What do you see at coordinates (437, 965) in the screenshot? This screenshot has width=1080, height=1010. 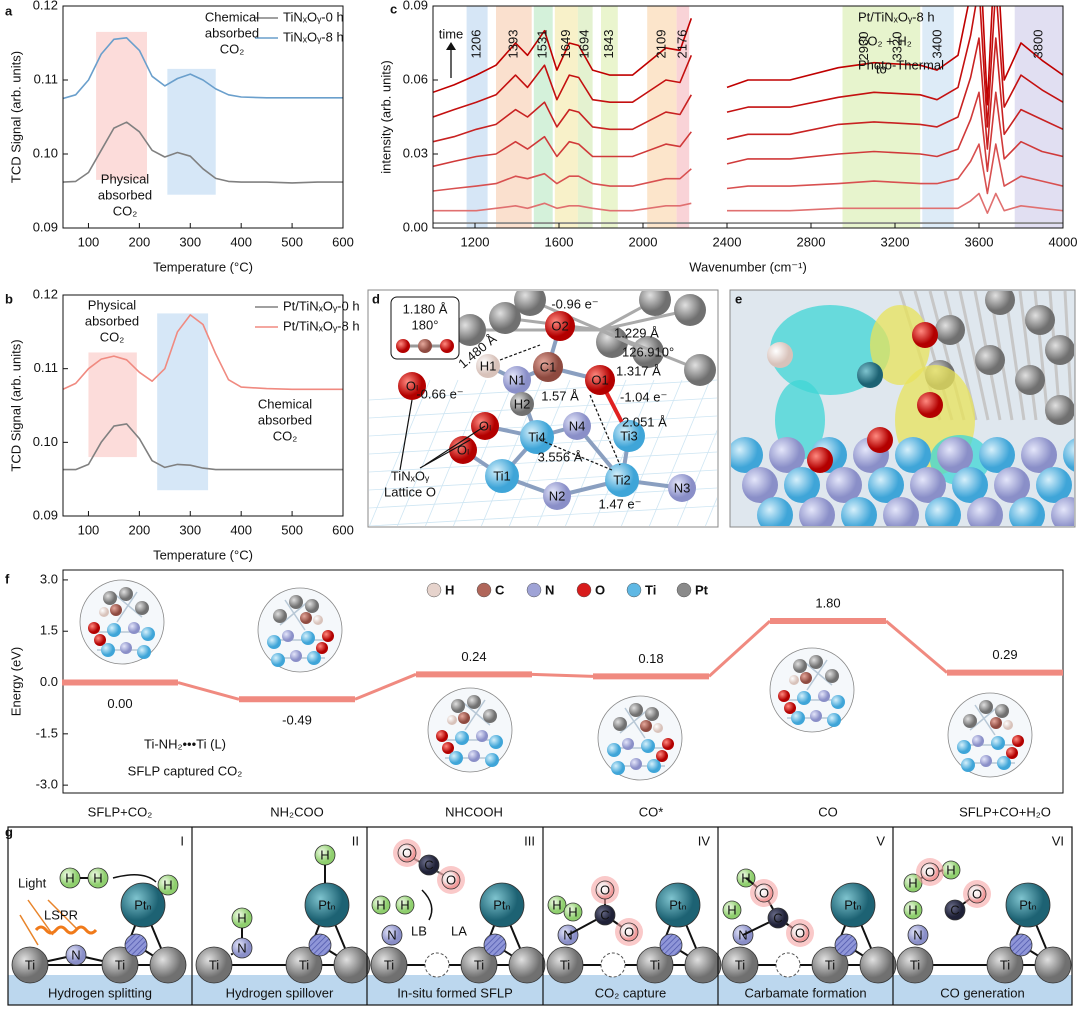 I see `vacancy` at bounding box center [437, 965].